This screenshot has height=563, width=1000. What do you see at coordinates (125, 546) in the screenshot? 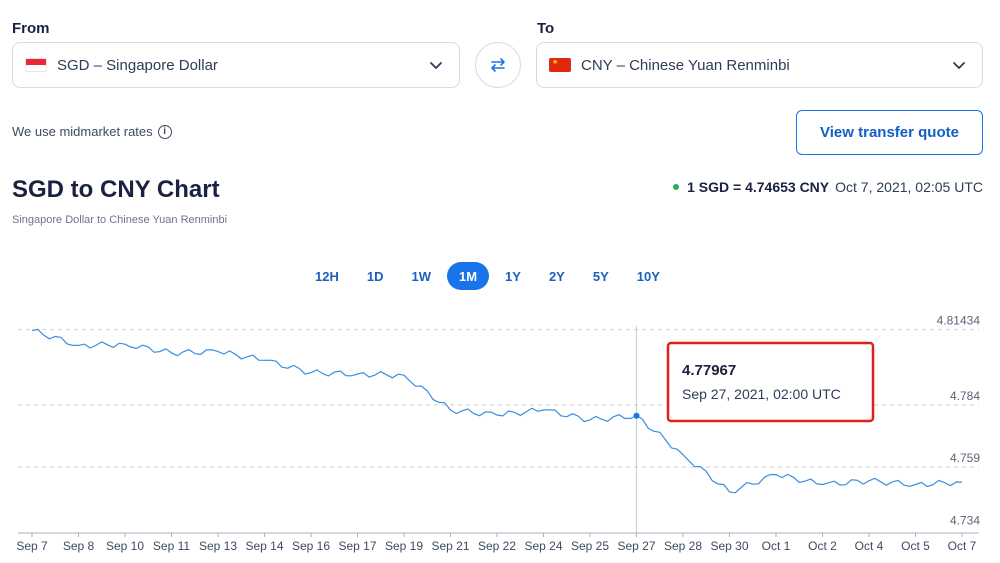
I see `x-tick-label: Sep 10` at bounding box center [125, 546].